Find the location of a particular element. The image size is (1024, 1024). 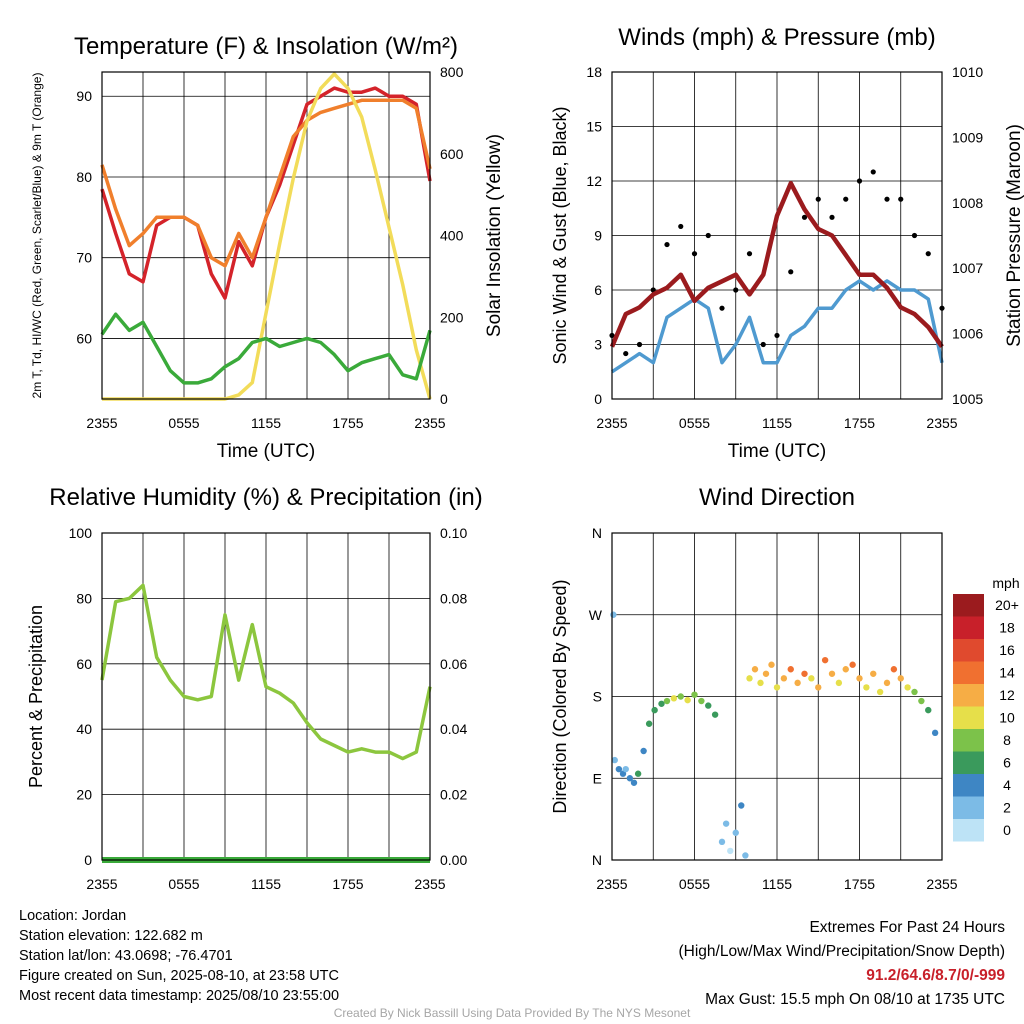

y-axis-label: Sonic Wind & Gust (Blue, Black) is located at coordinates (560, 235).